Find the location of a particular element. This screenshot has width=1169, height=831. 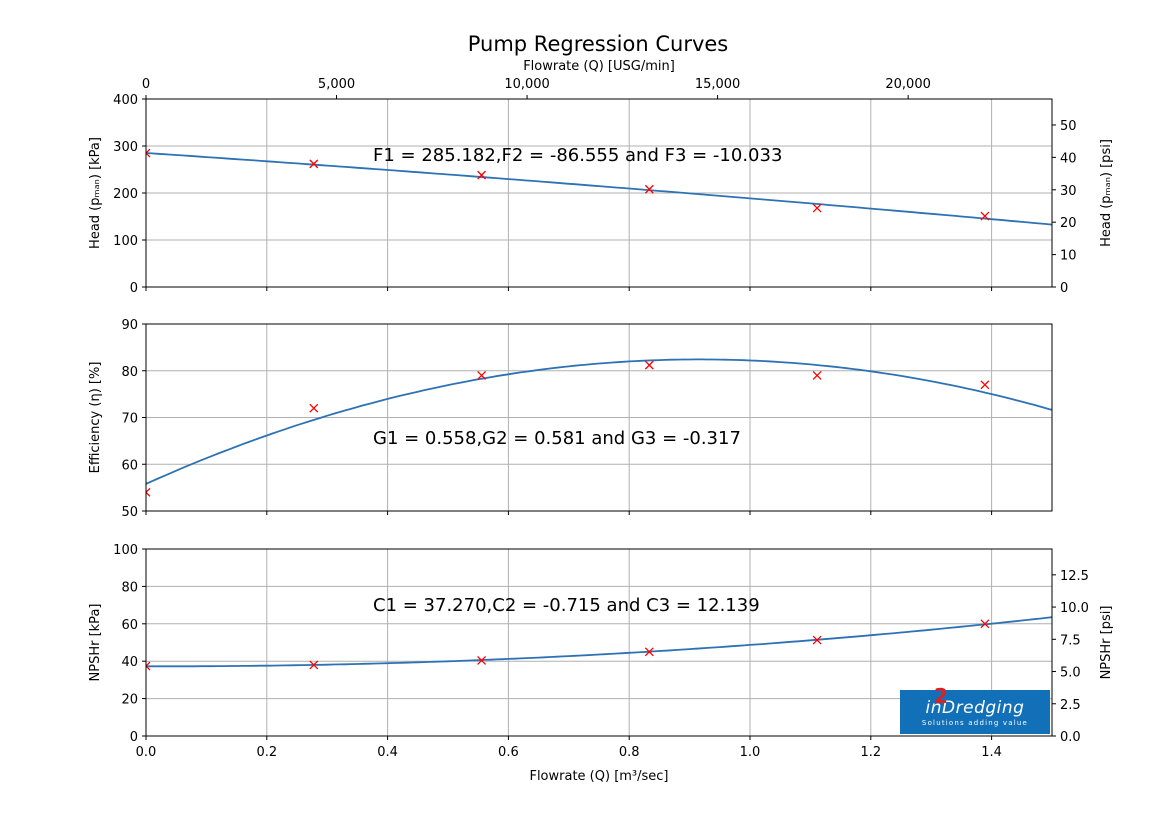

right-y-tick-label: 2.5 is located at coordinates (1070, 705).